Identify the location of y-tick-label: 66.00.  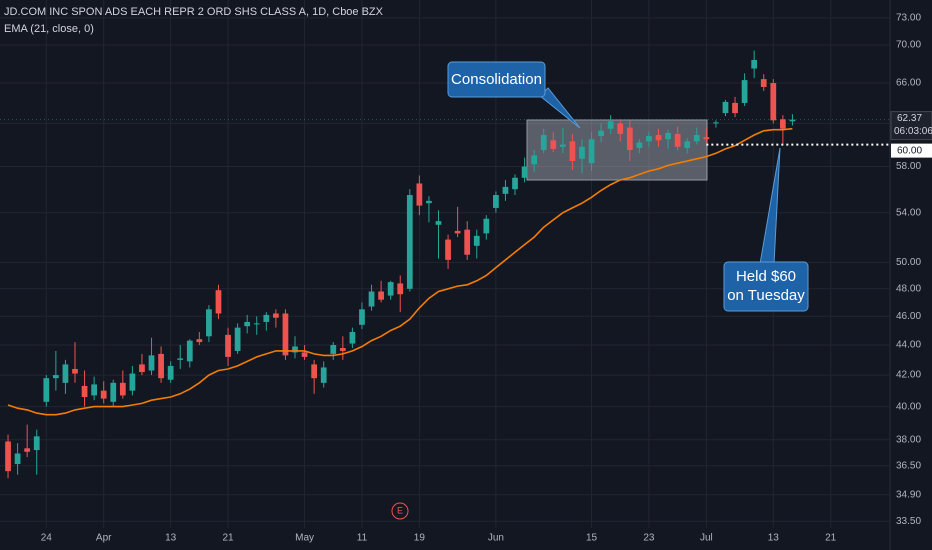
(908, 83).